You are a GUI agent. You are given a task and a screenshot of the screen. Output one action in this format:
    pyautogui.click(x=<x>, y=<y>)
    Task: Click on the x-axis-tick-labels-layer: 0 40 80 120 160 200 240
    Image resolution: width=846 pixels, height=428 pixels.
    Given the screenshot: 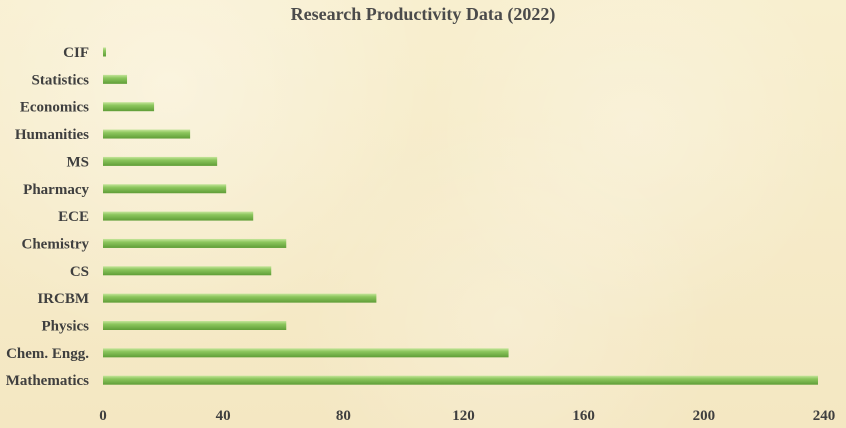 What is the action you would take?
    pyautogui.click(x=467, y=416)
    